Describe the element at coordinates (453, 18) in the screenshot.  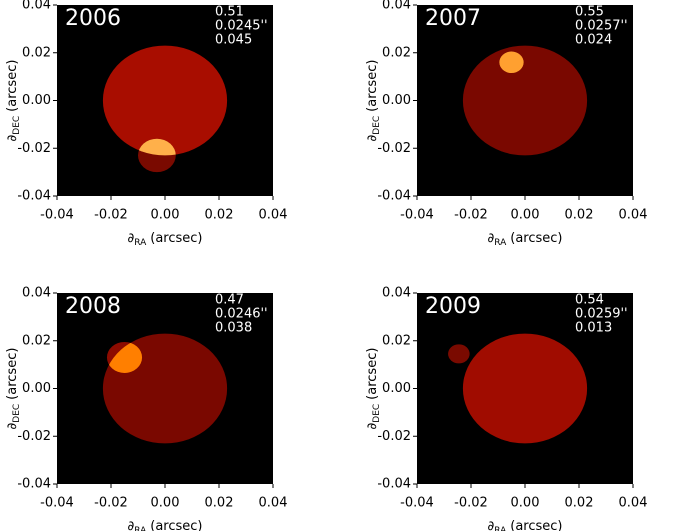
I see `panel-title: 2007` at that location.